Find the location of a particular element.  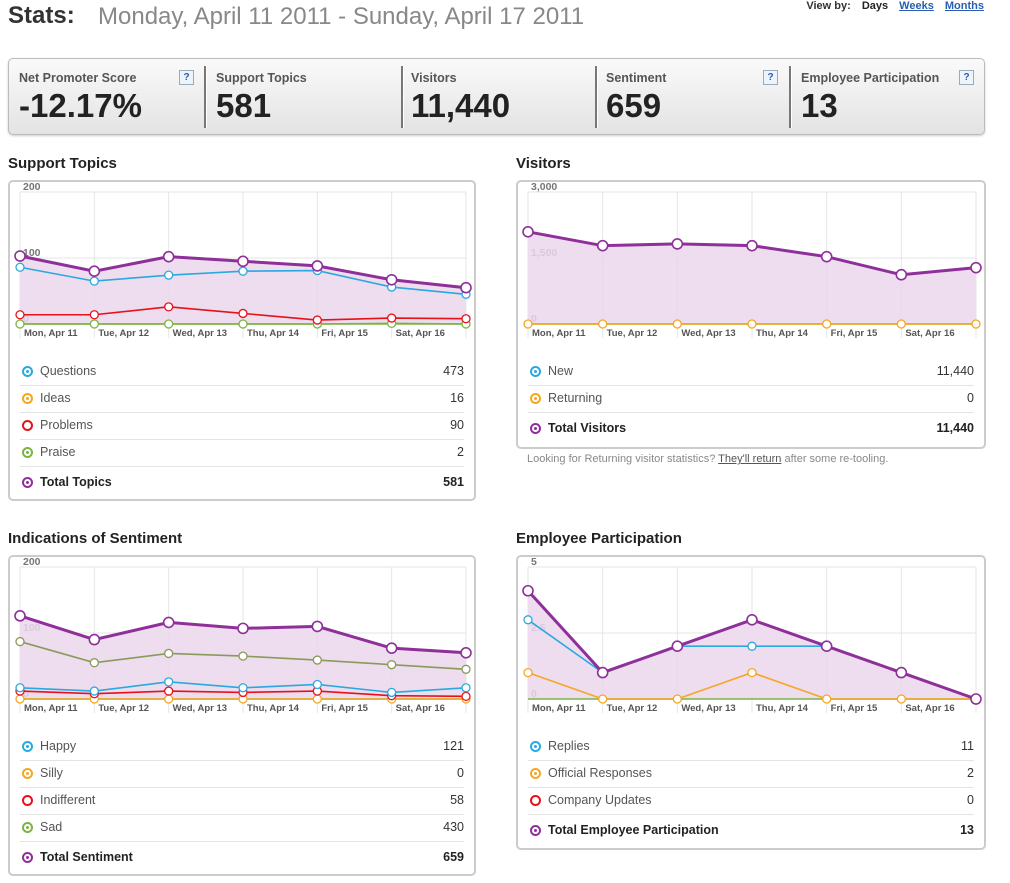

legend-row: Replies 11 is located at coordinates (751, 747).